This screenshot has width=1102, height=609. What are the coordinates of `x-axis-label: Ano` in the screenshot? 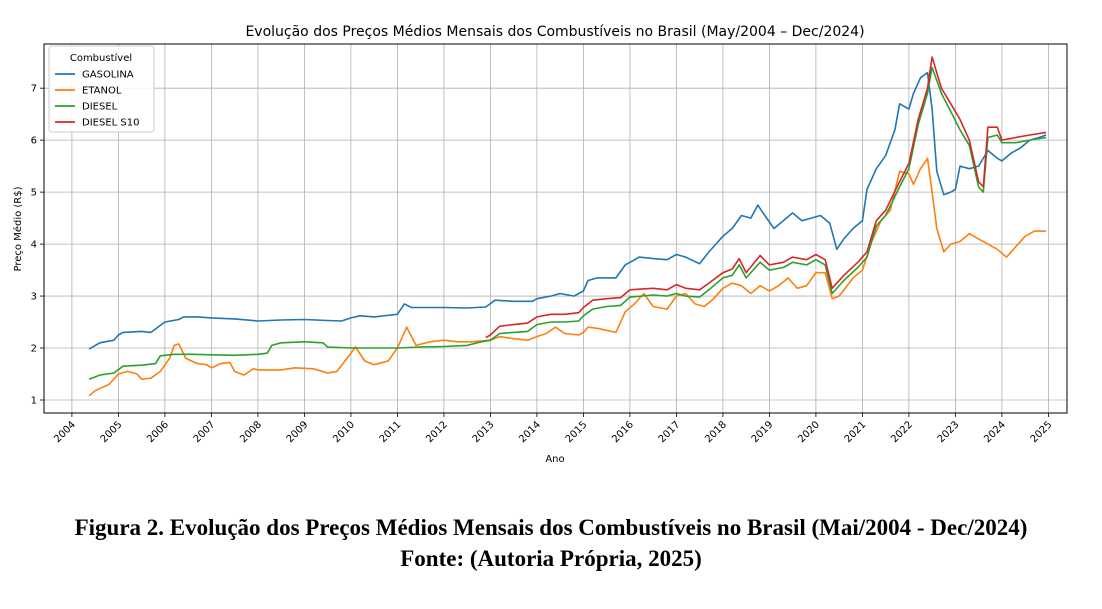 It's located at (554, 459).